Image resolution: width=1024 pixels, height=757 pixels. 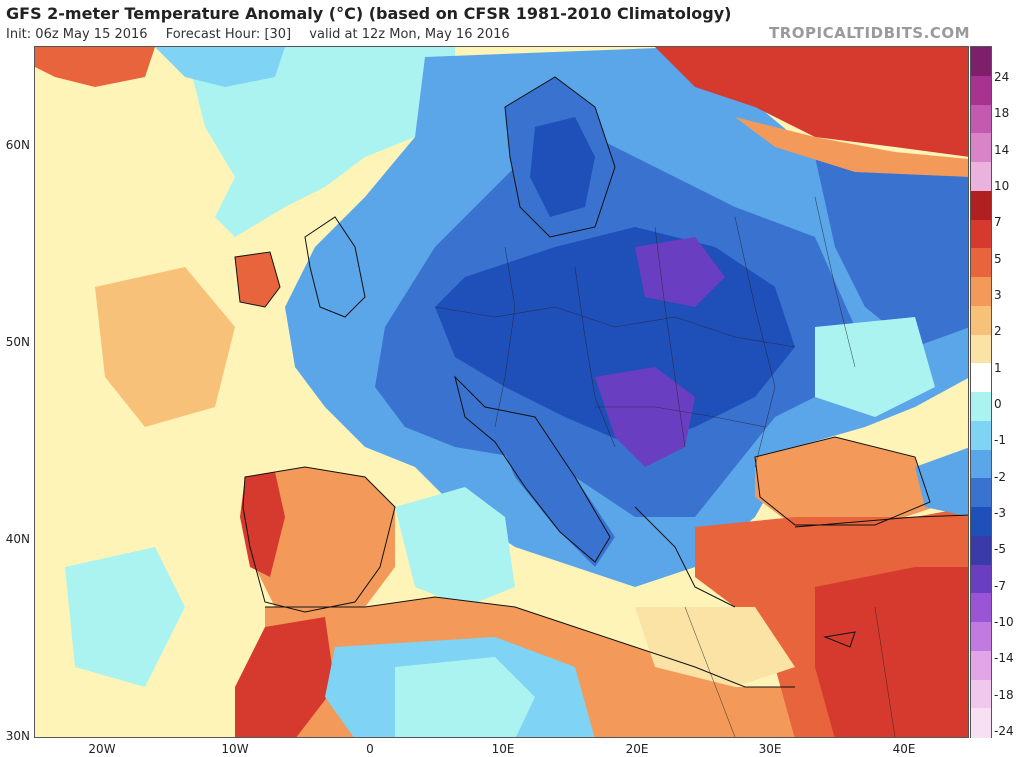 What do you see at coordinates (409, 34) in the screenshot?
I see `valid-time: valid at 12z Mon, May 16 2016` at bounding box center [409, 34].